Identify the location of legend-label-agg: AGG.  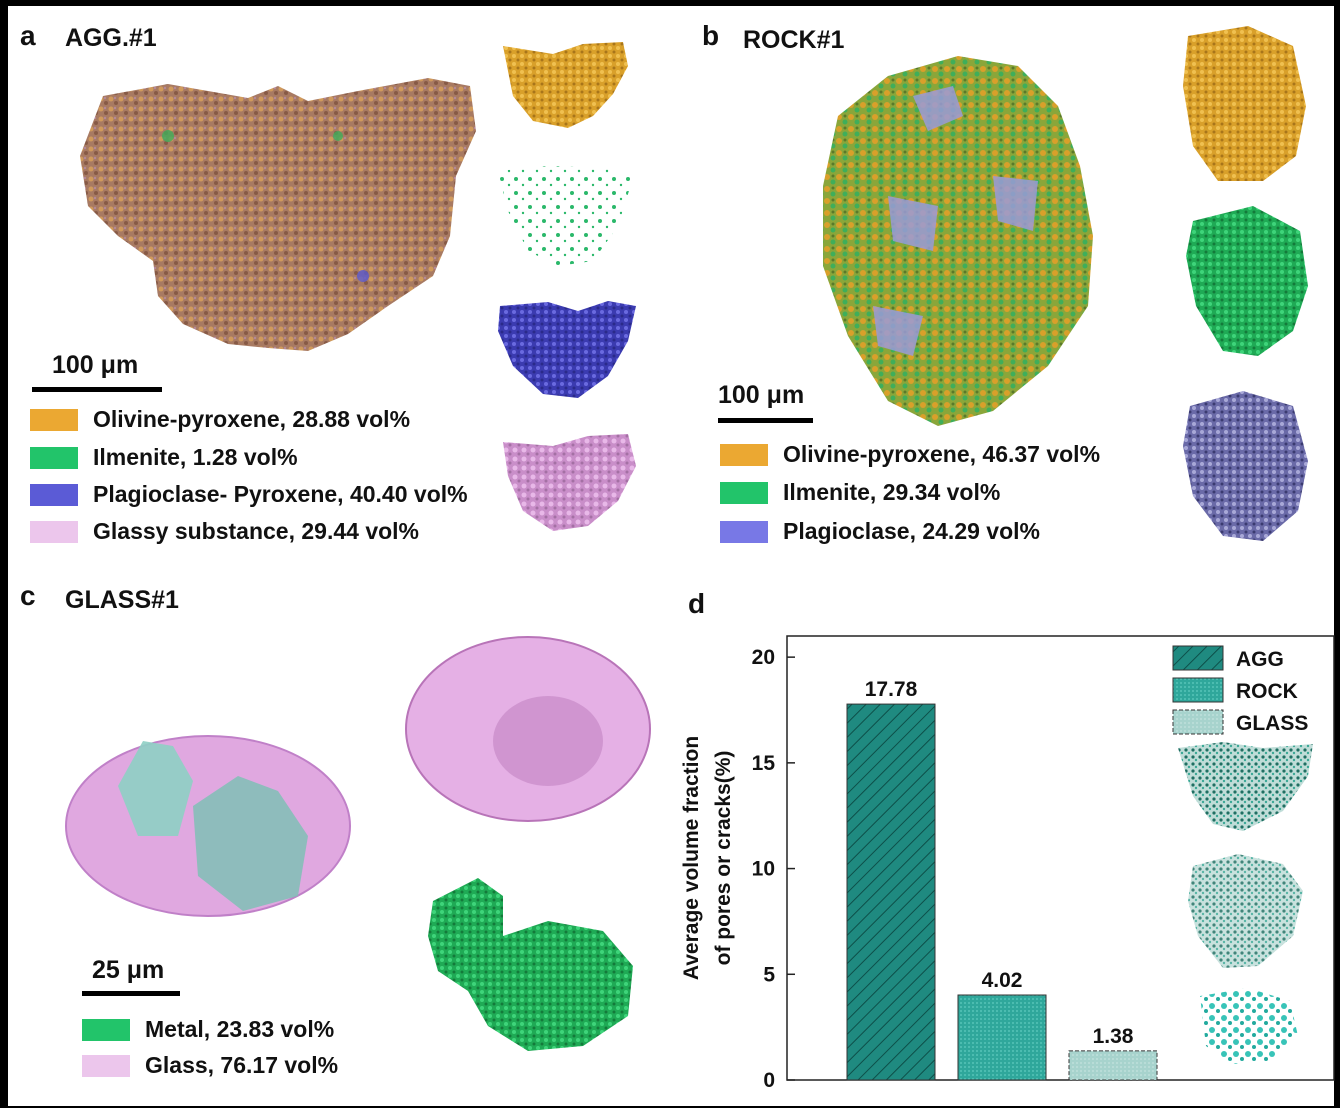
(1260, 659).